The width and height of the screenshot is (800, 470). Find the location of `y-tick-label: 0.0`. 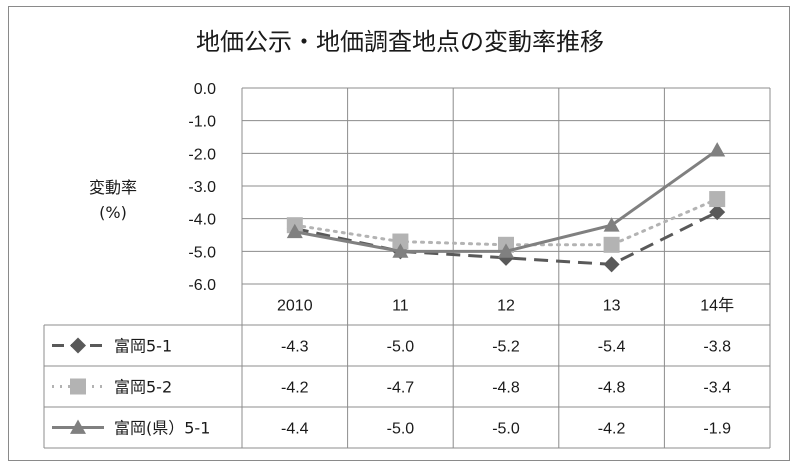

y-tick-label: 0.0 is located at coordinates (205, 89).